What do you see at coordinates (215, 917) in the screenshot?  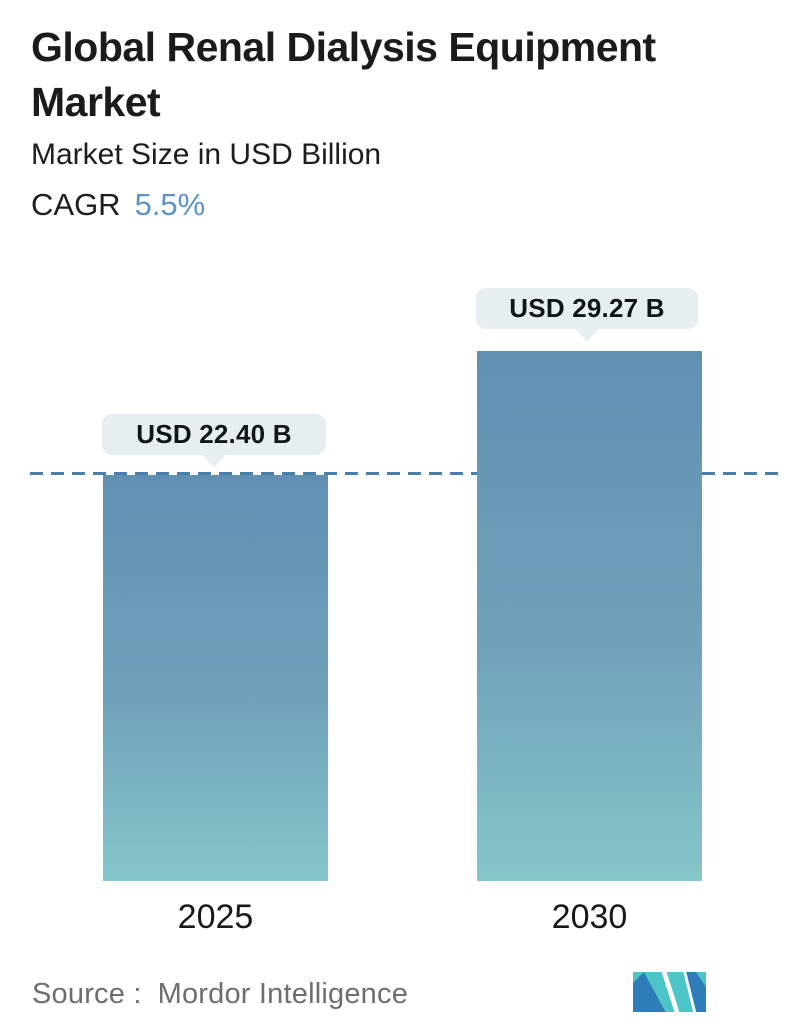 I see `axis-label-2025: 2025` at bounding box center [215, 917].